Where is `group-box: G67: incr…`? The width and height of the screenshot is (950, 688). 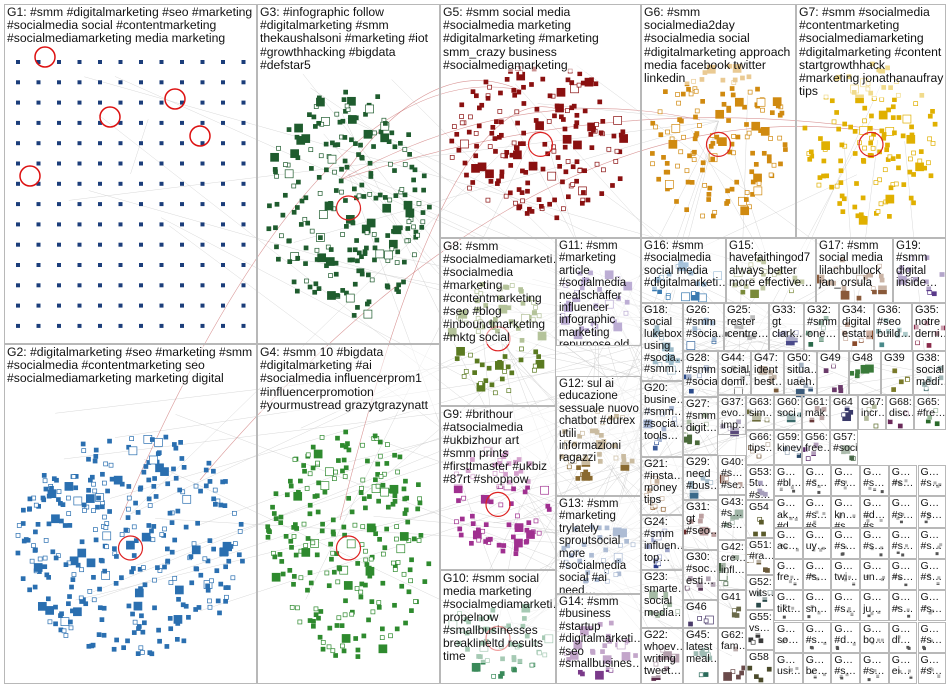
group-box: G67: incr… is located at coordinates (872, 412).